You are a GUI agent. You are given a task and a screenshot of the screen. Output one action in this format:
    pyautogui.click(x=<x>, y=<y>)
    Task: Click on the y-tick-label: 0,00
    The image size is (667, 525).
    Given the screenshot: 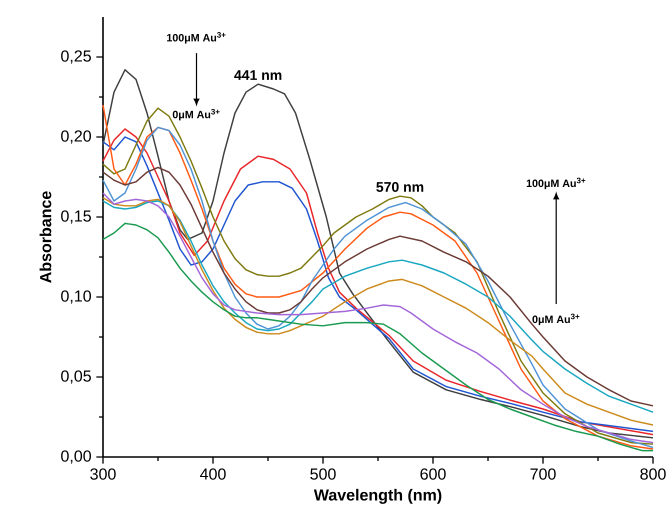 What is the action you would take?
    pyautogui.click(x=76, y=457)
    